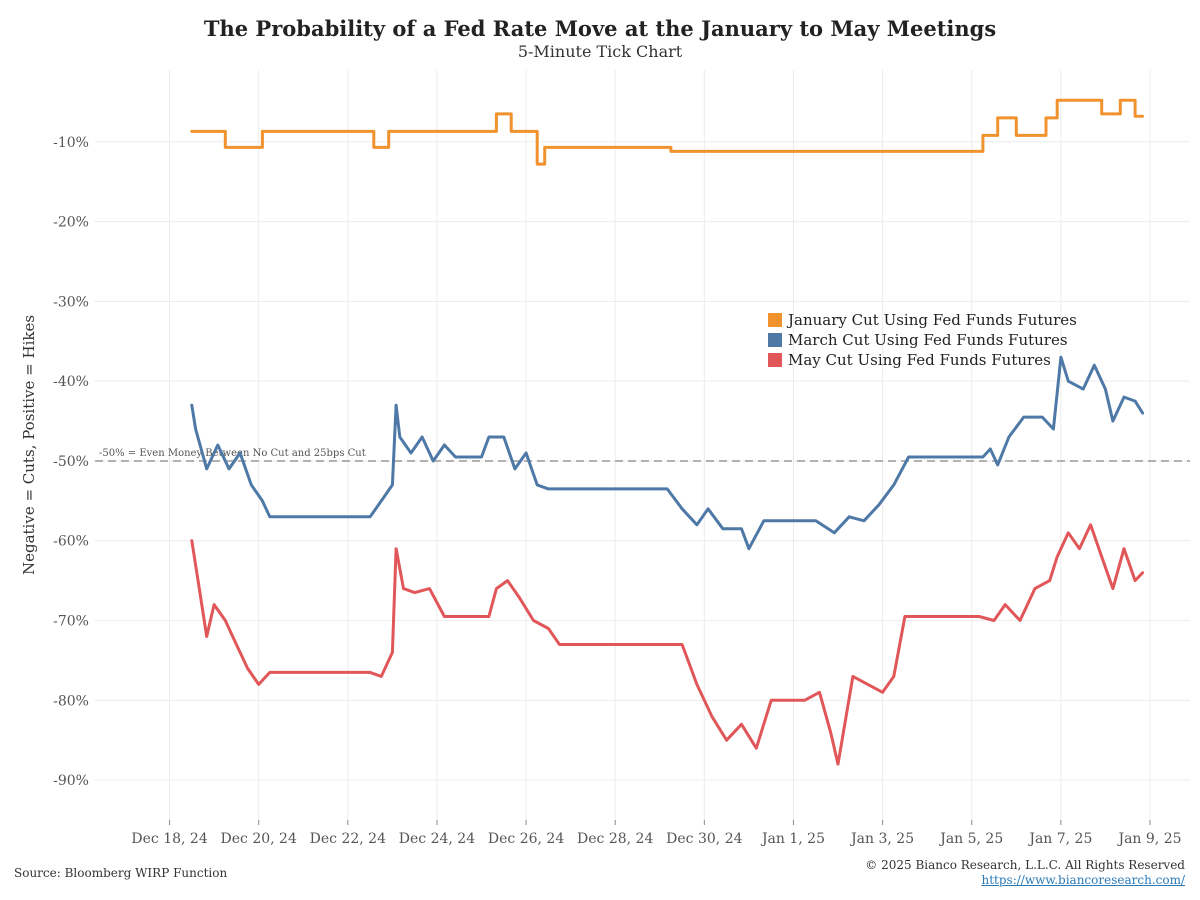  I want to click on legend-item-march: March Cut Using Fed Funds Futures, so click(922, 340).